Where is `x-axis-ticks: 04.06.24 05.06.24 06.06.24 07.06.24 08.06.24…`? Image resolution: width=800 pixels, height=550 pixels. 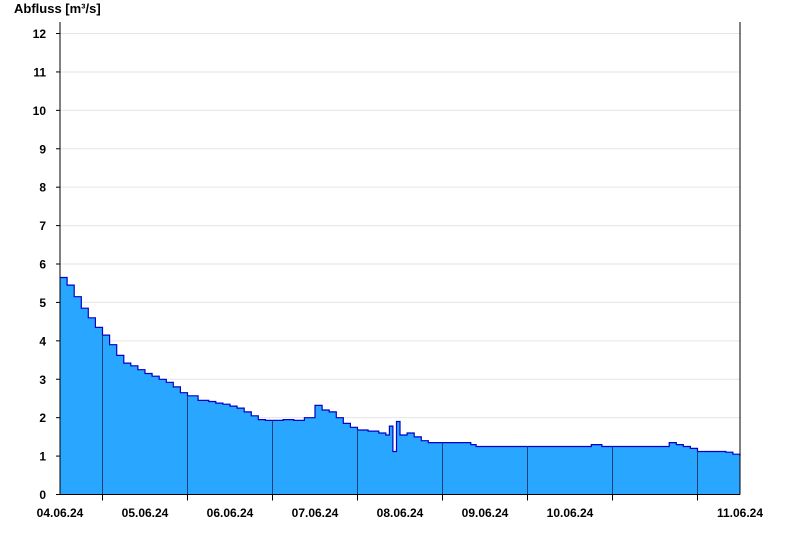
x-axis-ticks: 04.06.24 05.06.24 06.06.24 07.06.24 08.06.24… is located at coordinates (400, 507).